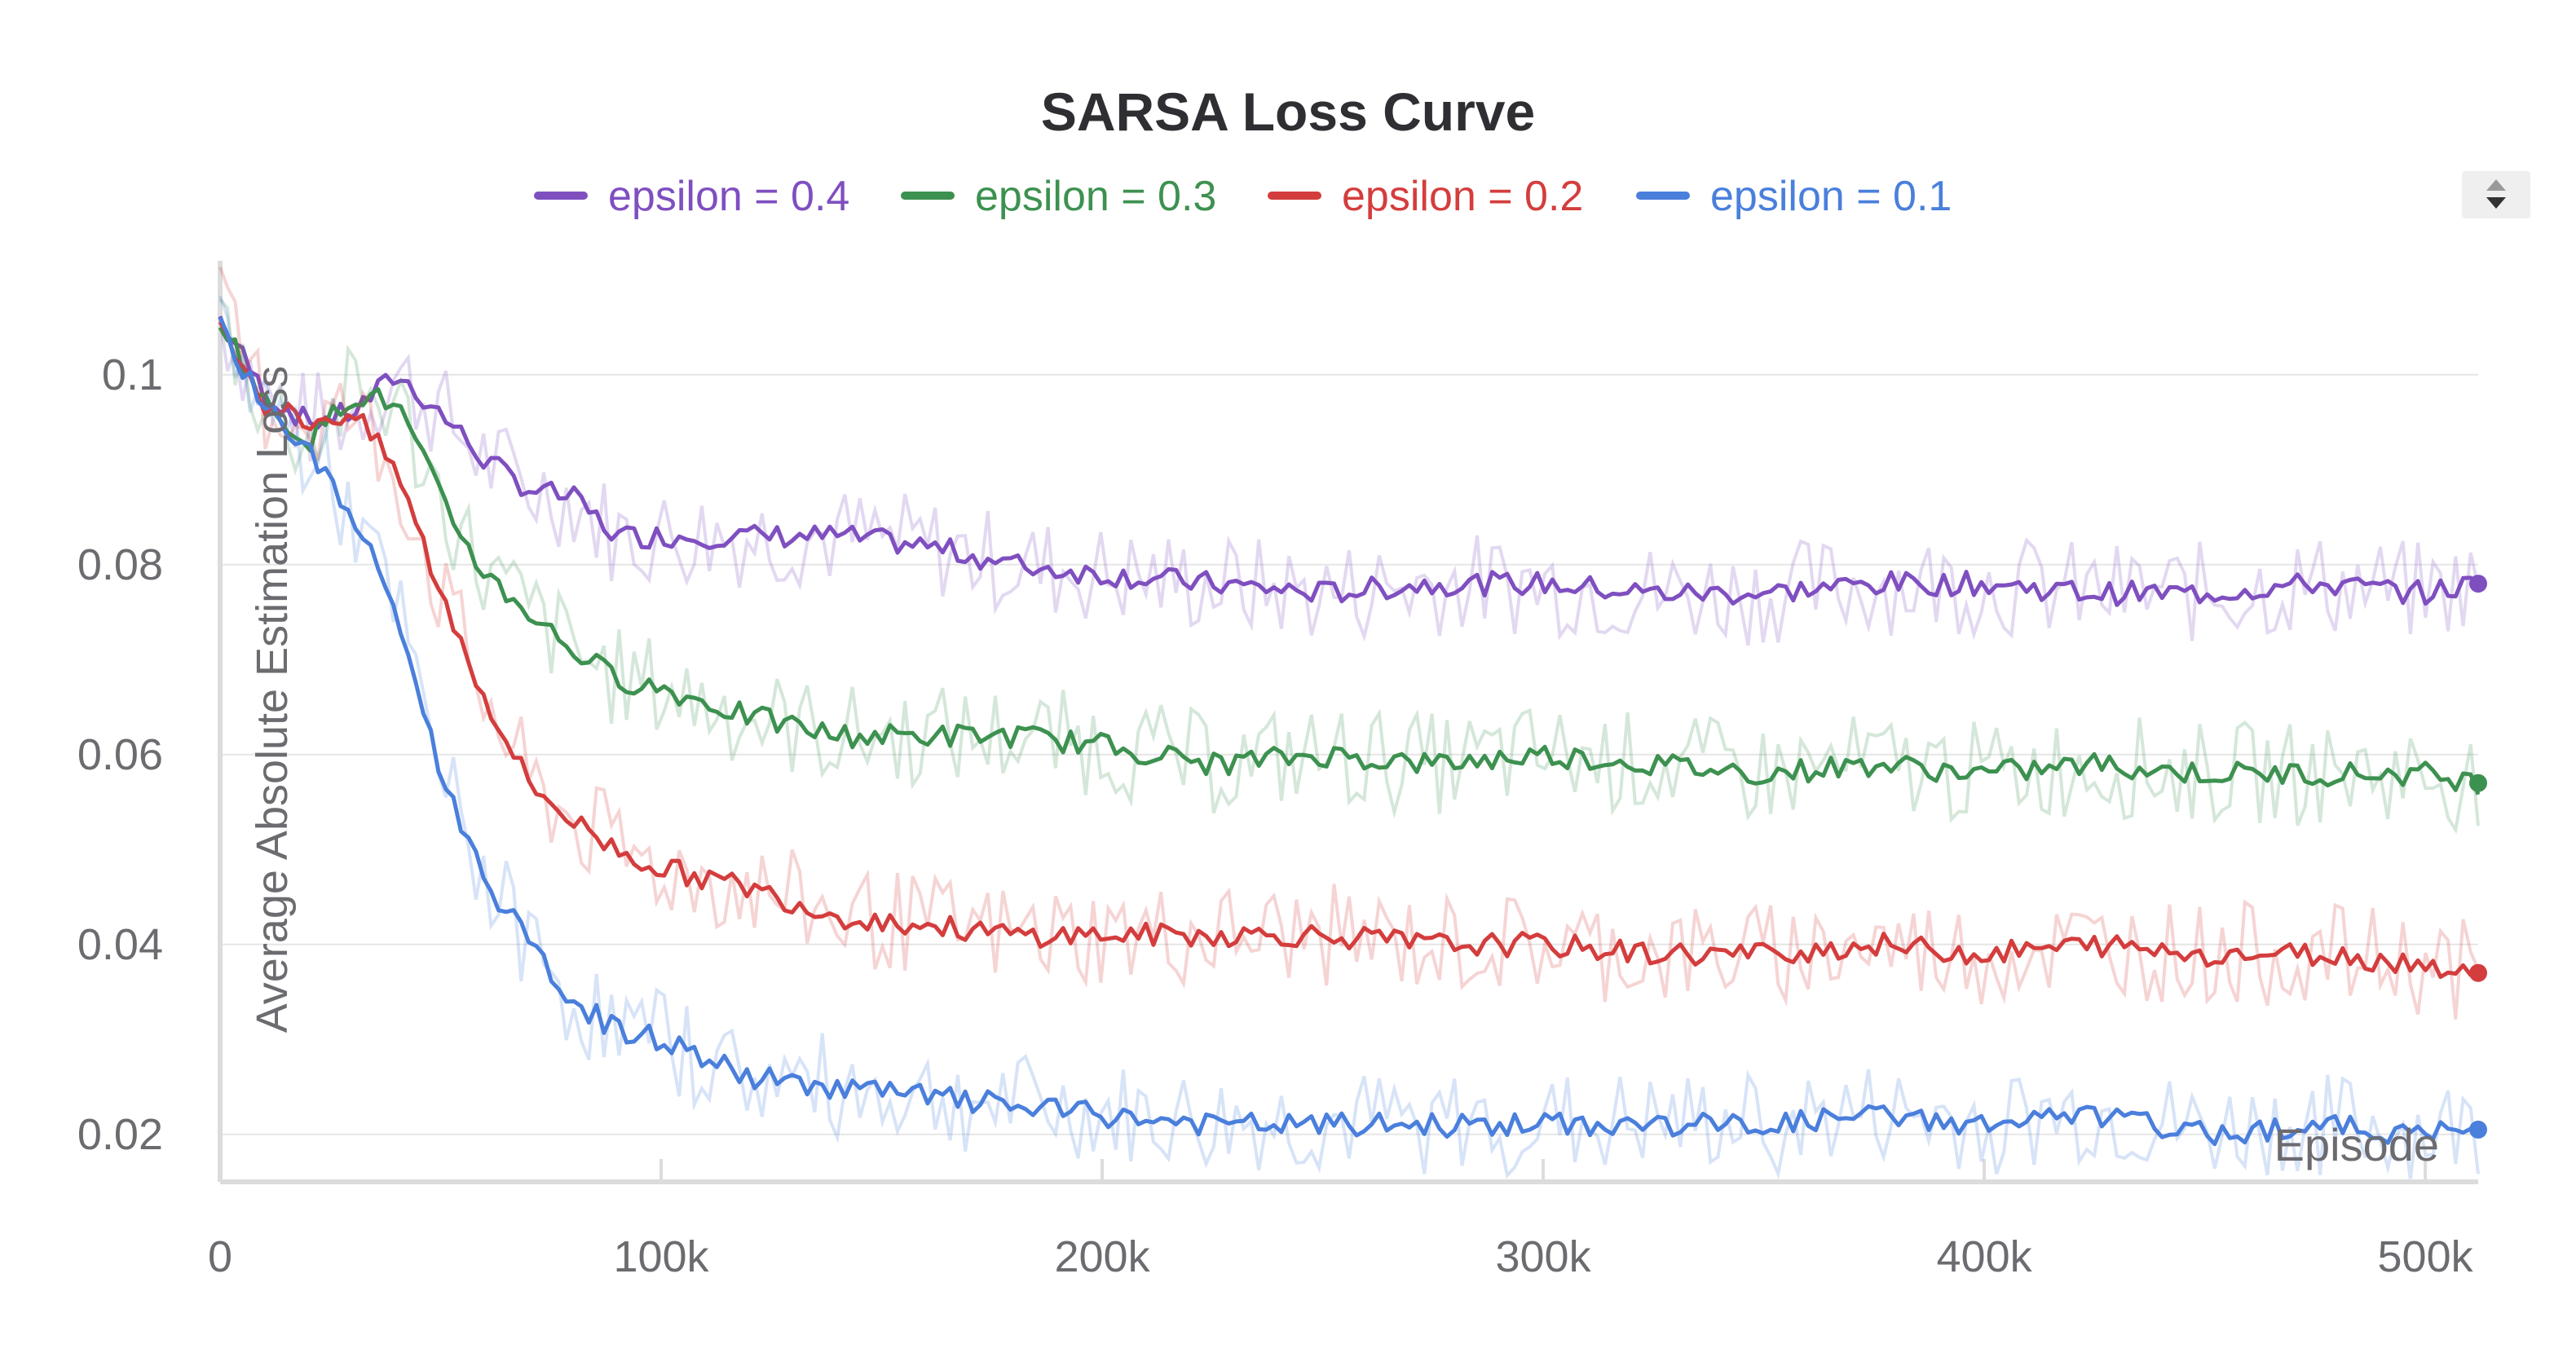  What do you see at coordinates (2426, 1256) in the screenshot?
I see `x-tick-label-5: 500k` at bounding box center [2426, 1256].